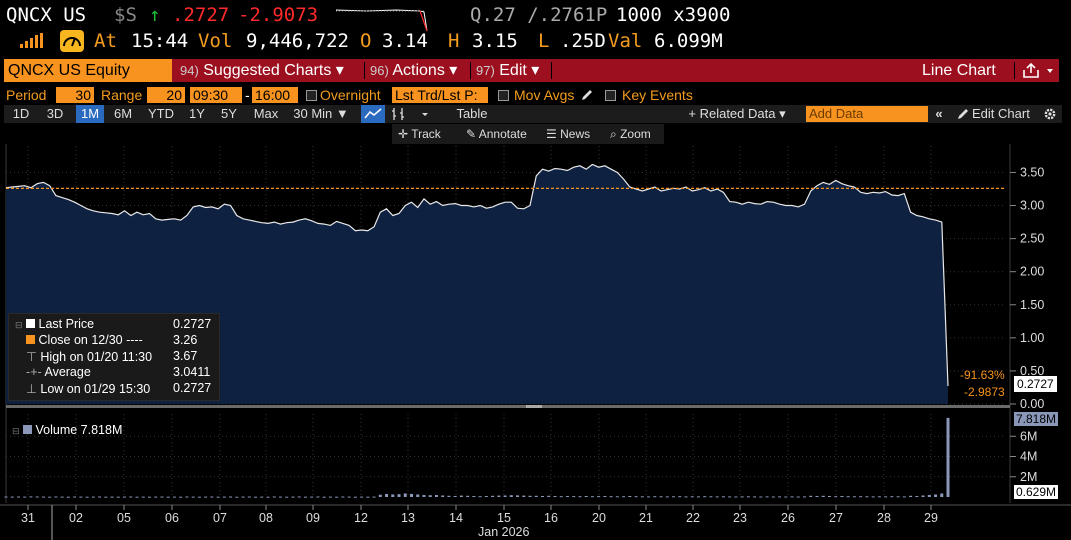 Image resolution: width=1071 pixels, height=540 pixels. I want to click on chart-toolbar, so click(533, 114).